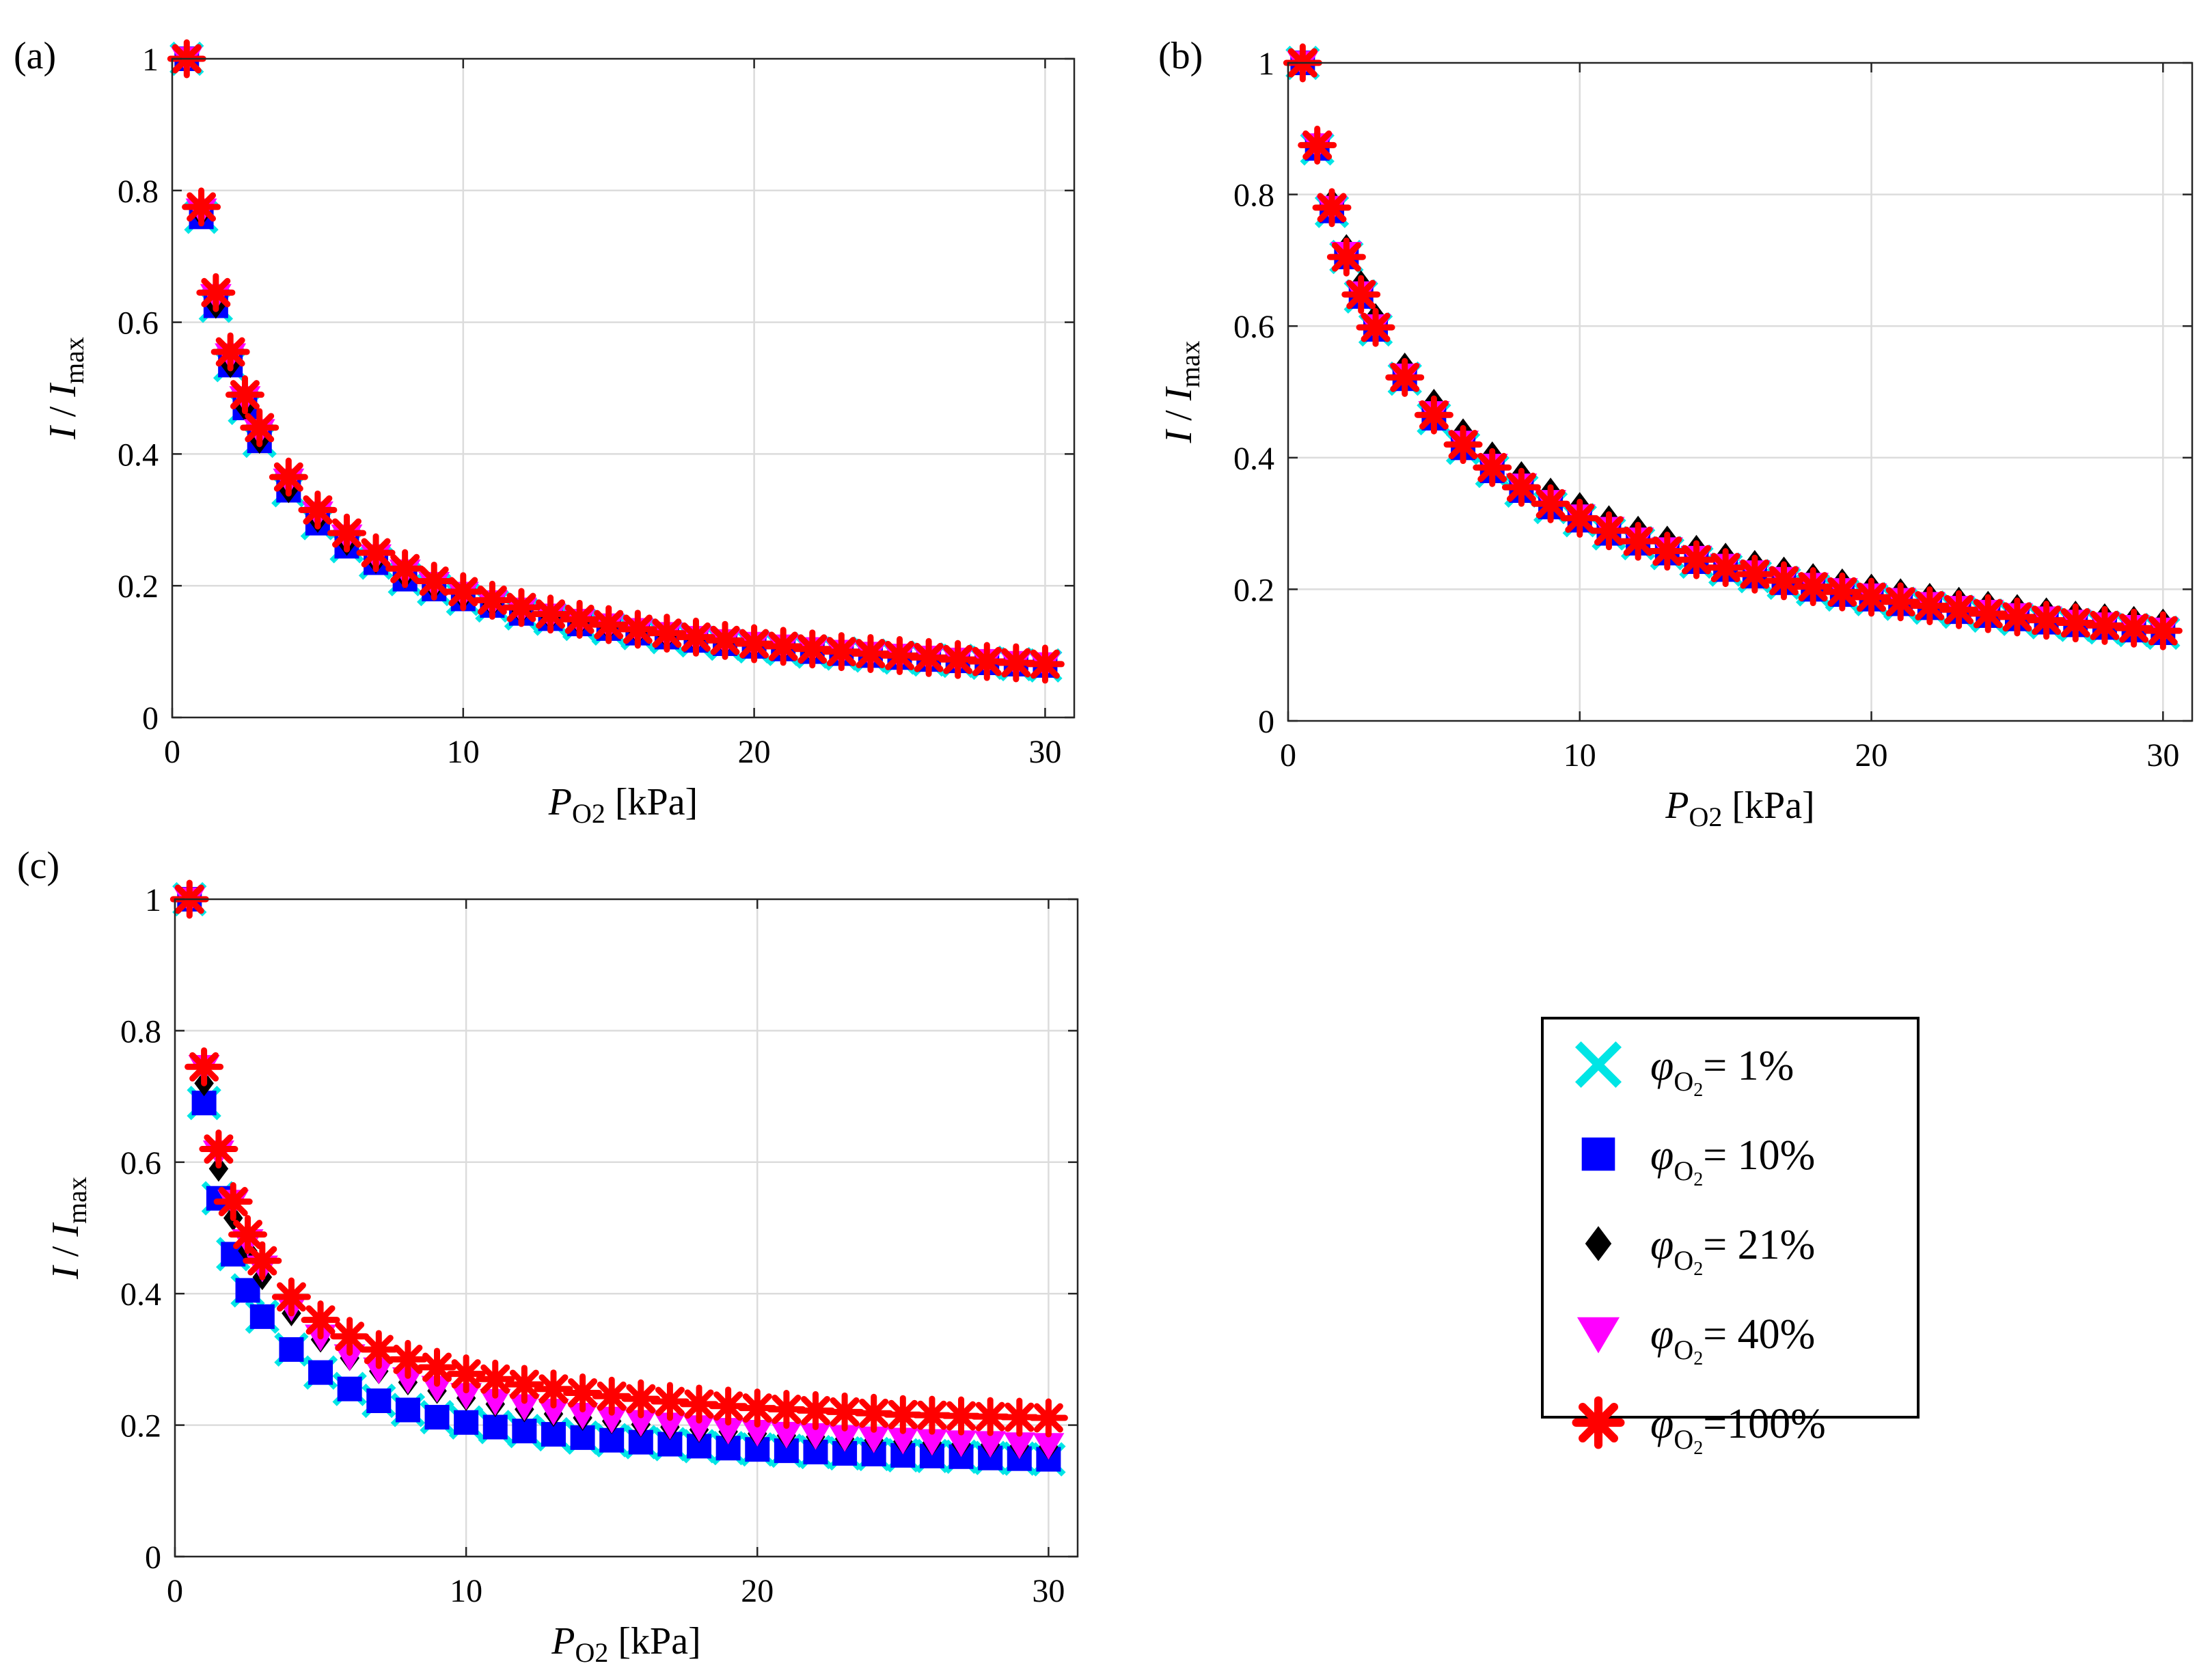 The height and width of the screenshot is (1670, 2212). Describe the element at coordinates (1740, 808) in the screenshot. I see `x-axis-label: PO2 [kPa]` at that location.